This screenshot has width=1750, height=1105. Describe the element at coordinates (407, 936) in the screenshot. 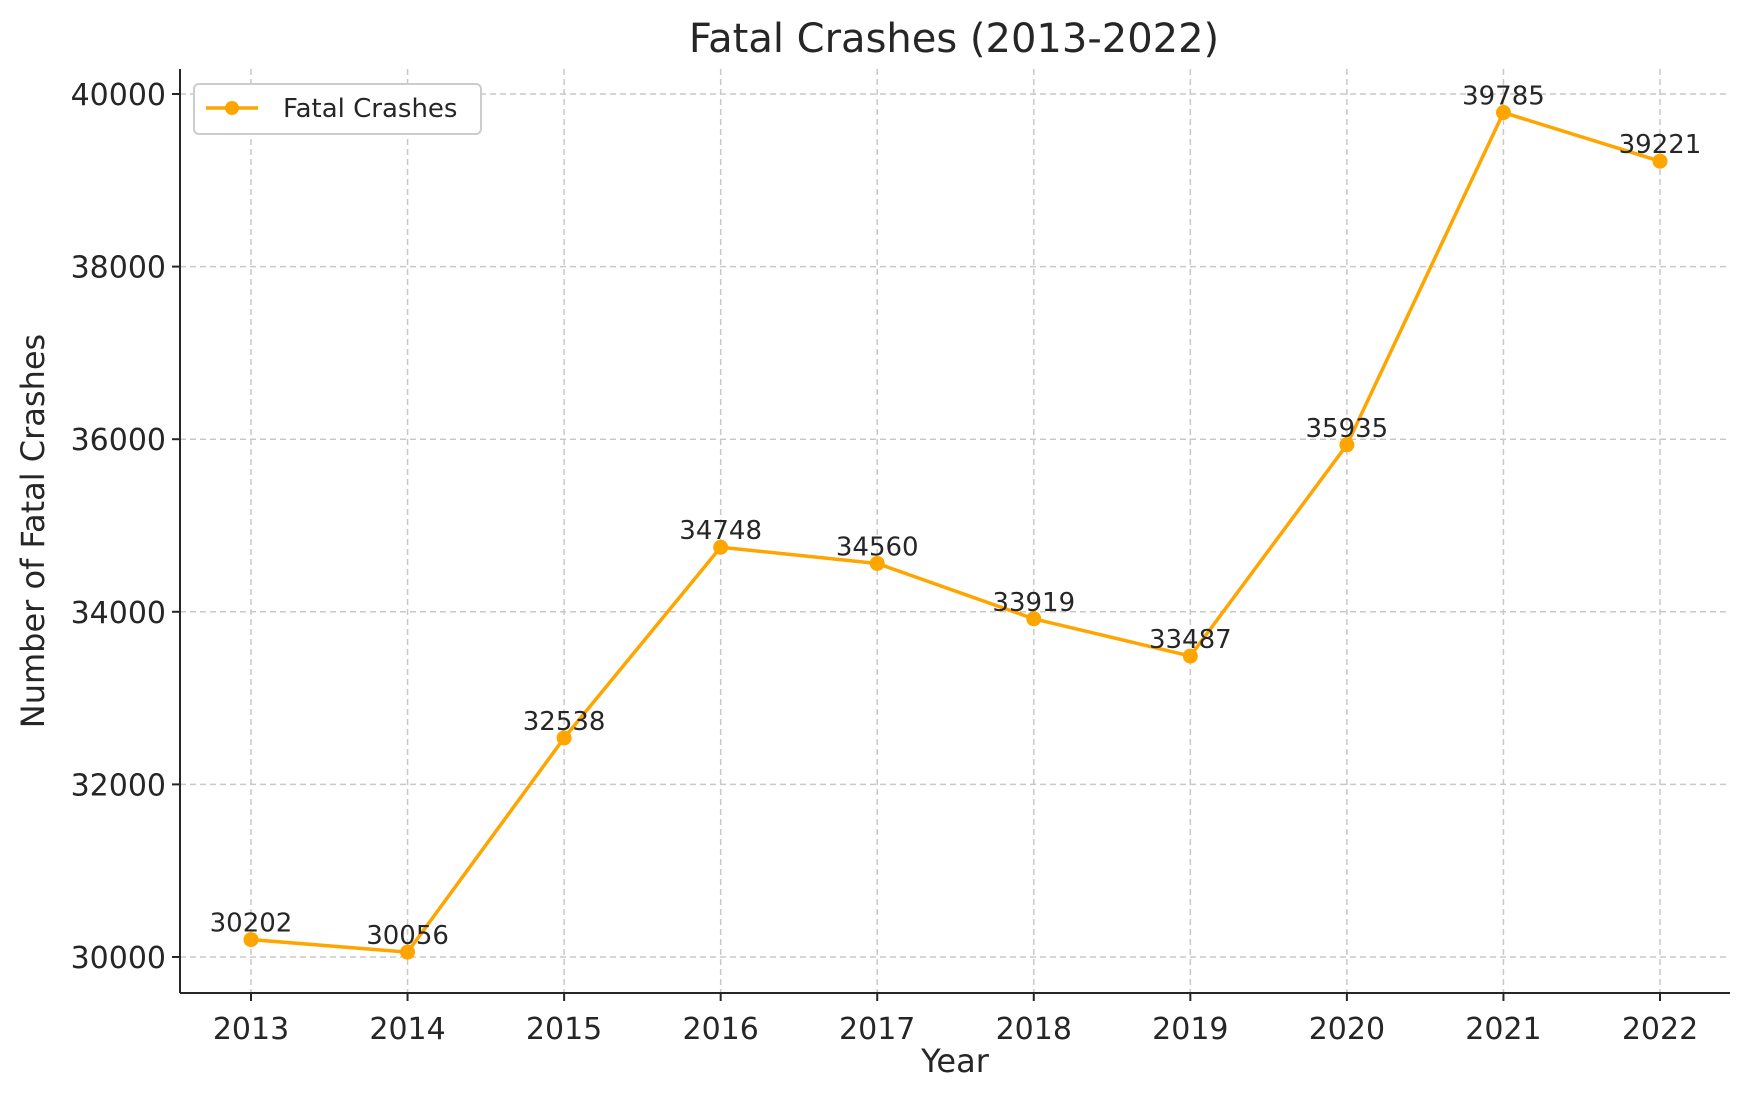

I see `data-label: 30056` at that location.